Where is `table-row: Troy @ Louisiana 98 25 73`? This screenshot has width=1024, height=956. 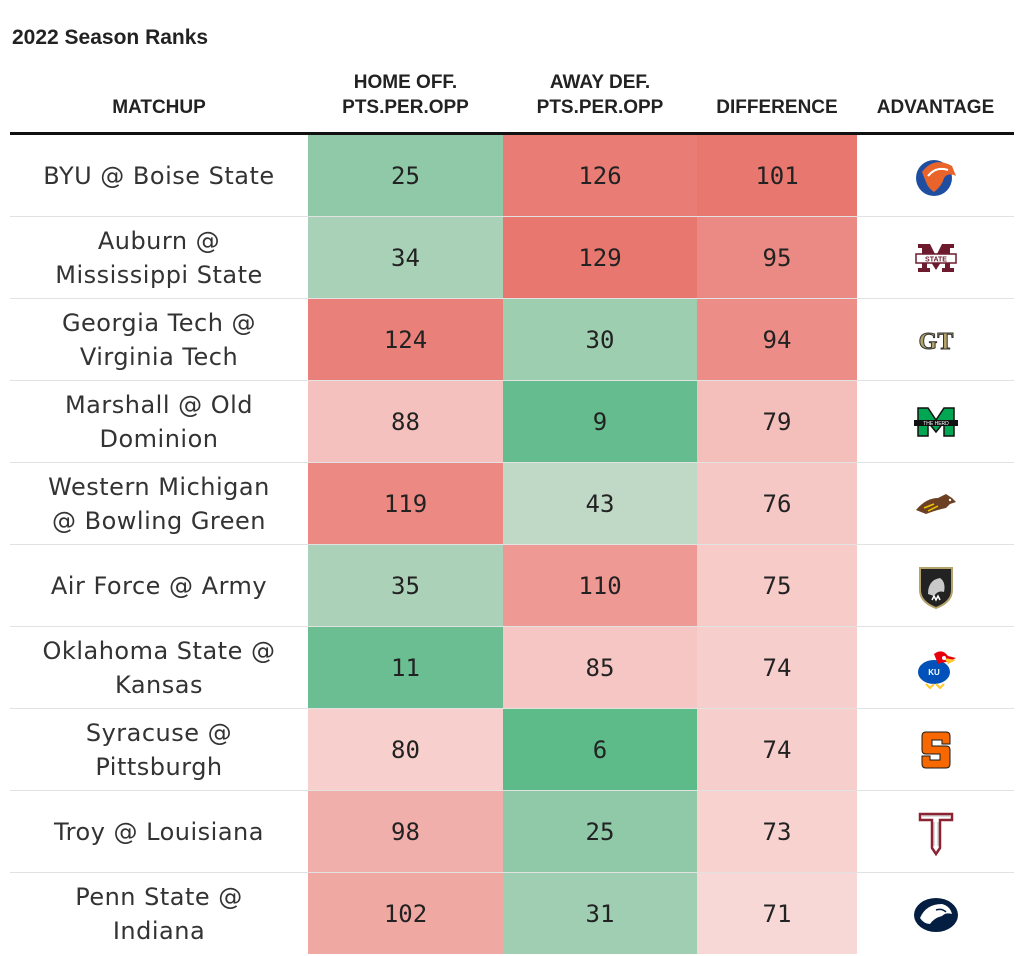
table-row: Troy @ Louisiana 98 25 73 is located at coordinates (512, 831).